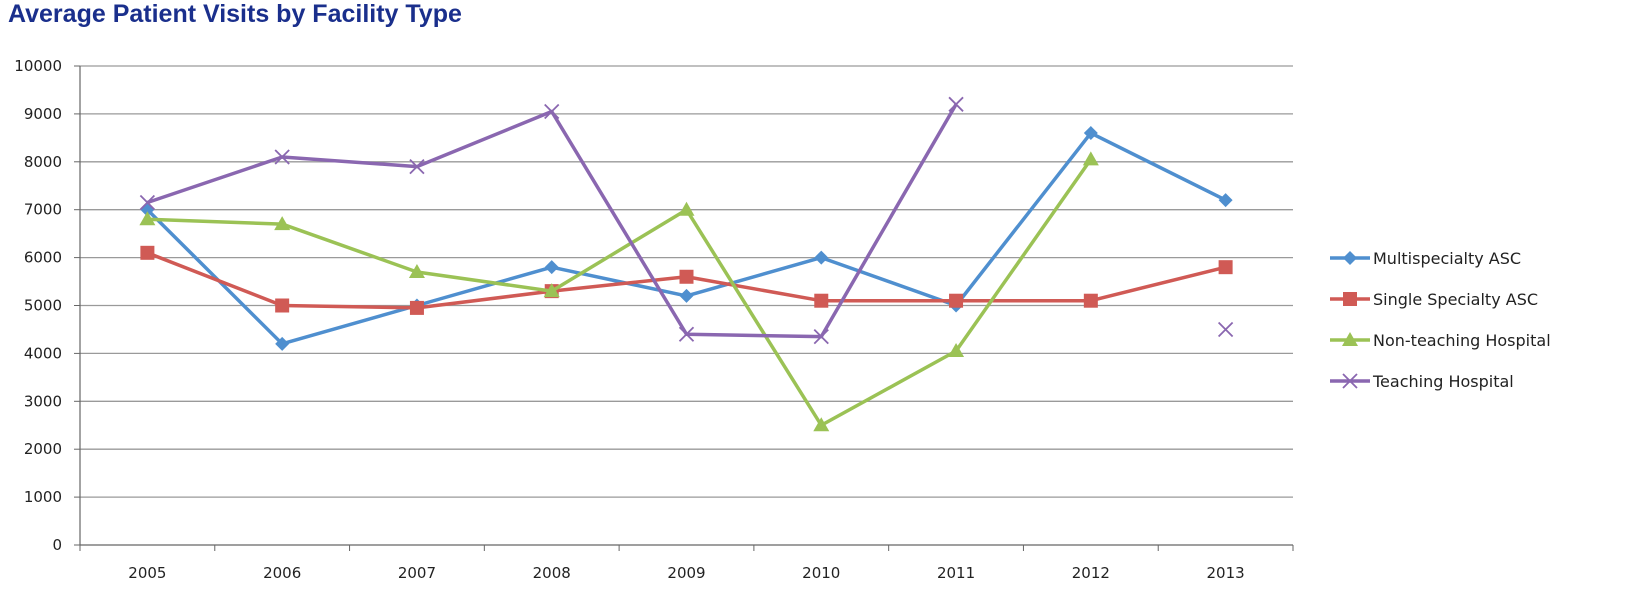 The image size is (1638, 614). I want to click on series-single-specialty-asc, so click(686, 280).